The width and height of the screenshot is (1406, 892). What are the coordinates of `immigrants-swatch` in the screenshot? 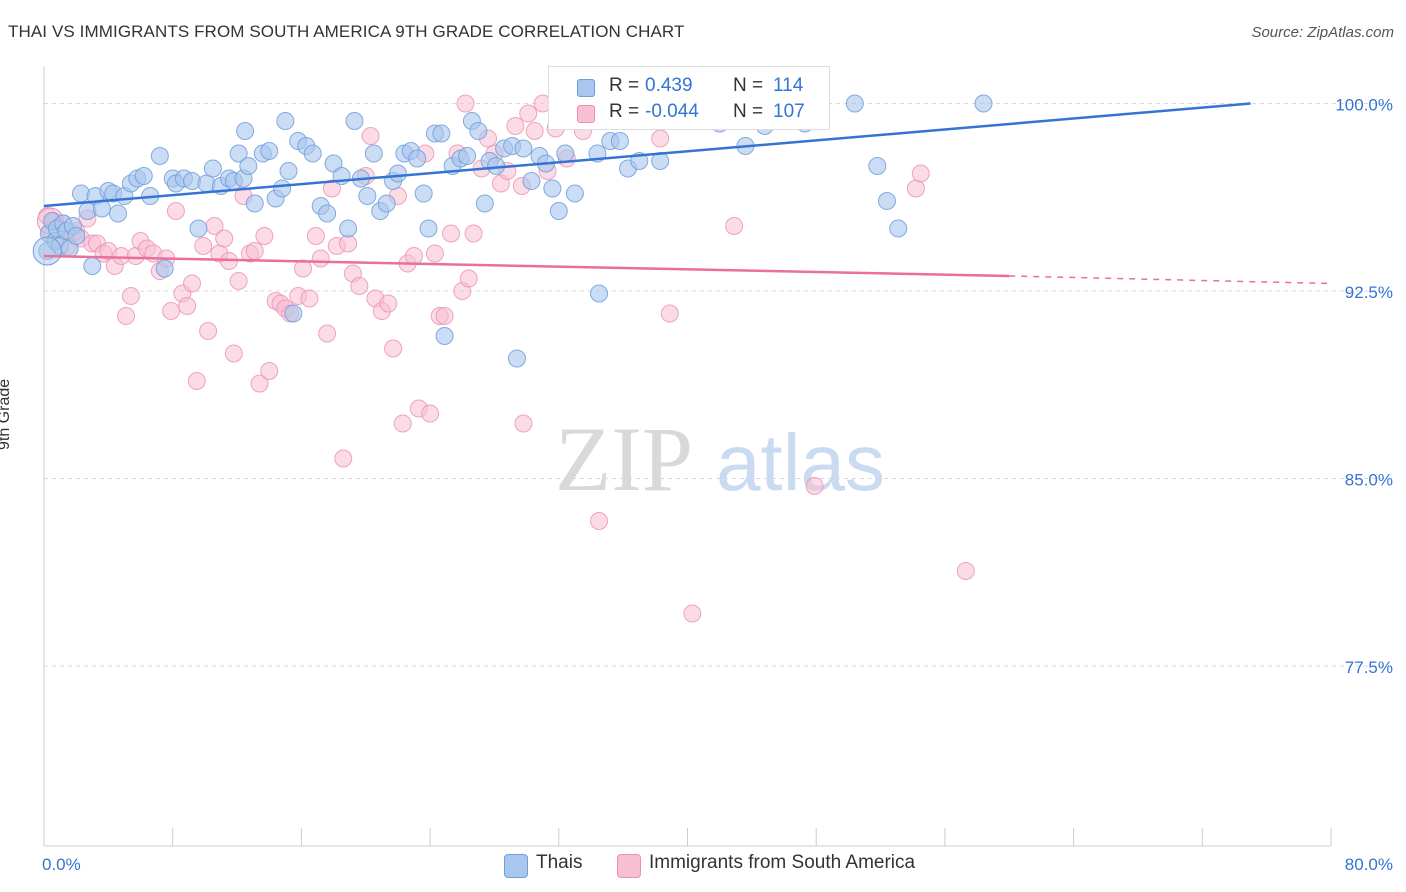 It's located at (586, 114).